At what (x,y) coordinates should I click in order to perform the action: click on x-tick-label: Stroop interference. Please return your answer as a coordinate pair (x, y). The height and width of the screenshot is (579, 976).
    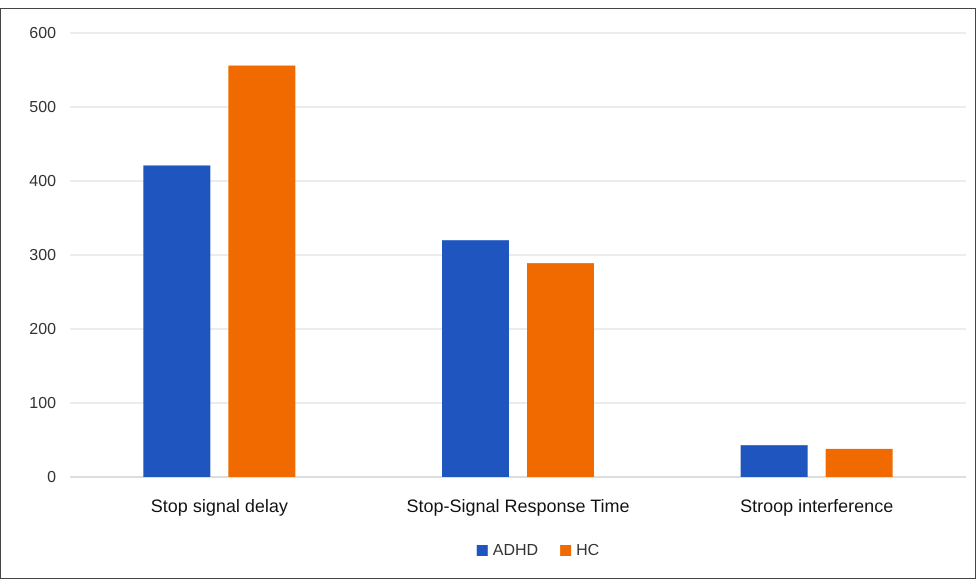
    Looking at the image, I should click on (817, 506).